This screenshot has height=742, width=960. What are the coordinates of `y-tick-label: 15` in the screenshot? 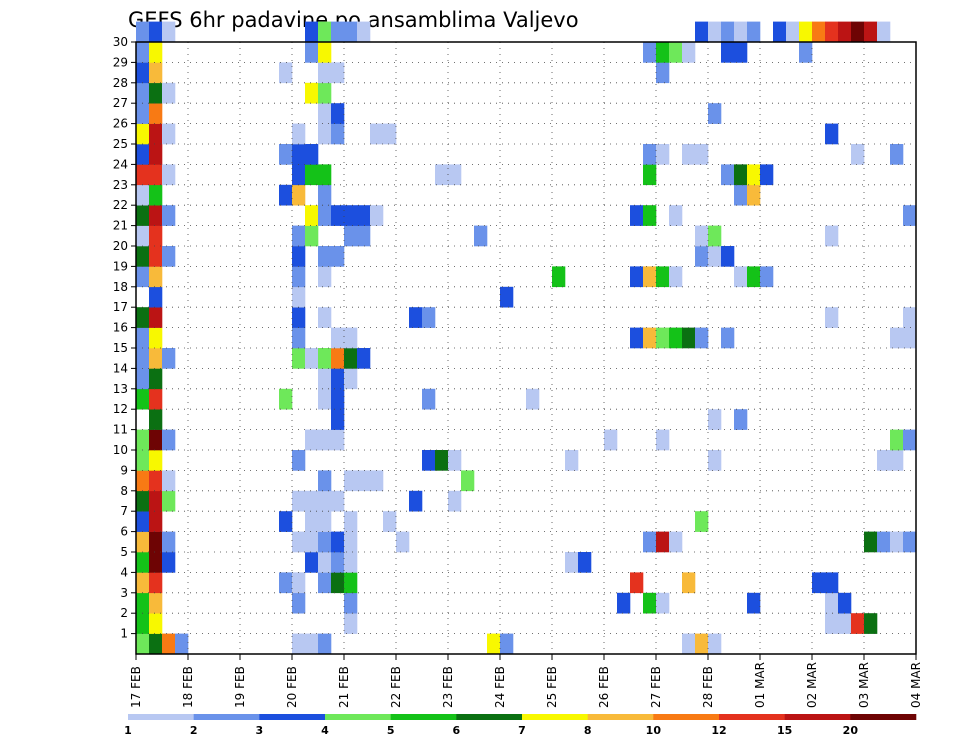 It's located at (120, 348).